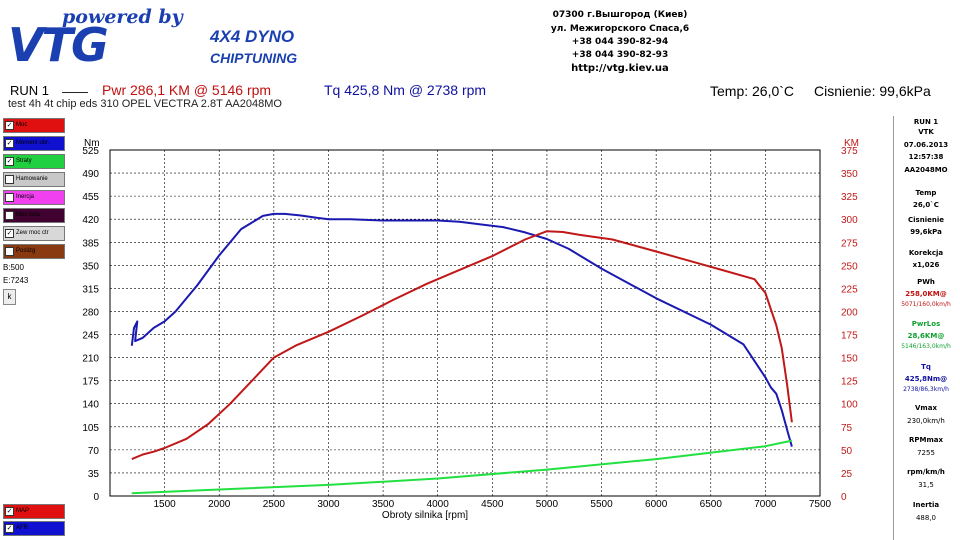  Describe the element at coordinates (90, 428) in the screenshot. I see `y-left-tick-label: 105` at that location.